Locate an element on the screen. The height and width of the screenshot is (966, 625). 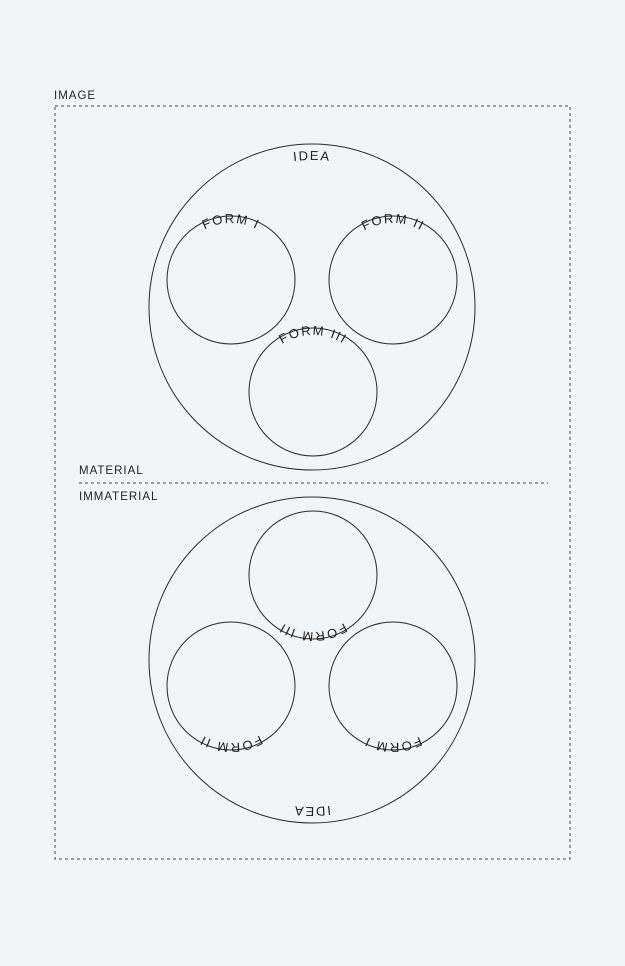
image-label: IMAGE is located at coordinates (75, 96).